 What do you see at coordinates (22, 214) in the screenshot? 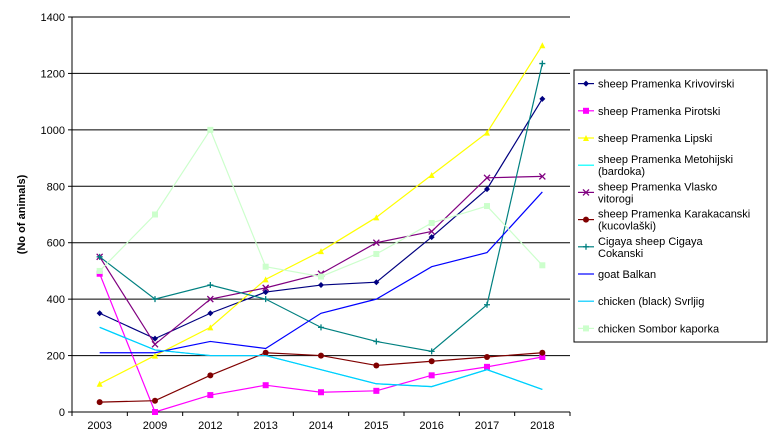
I see `y-axis-label: (No of animals)` at bounding box center [22, 214].